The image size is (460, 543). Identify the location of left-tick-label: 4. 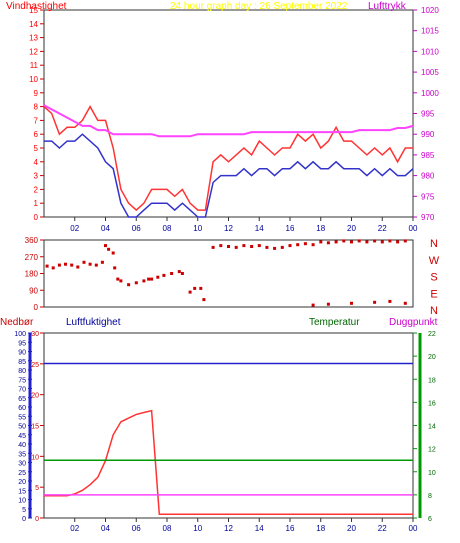
(36, 162).